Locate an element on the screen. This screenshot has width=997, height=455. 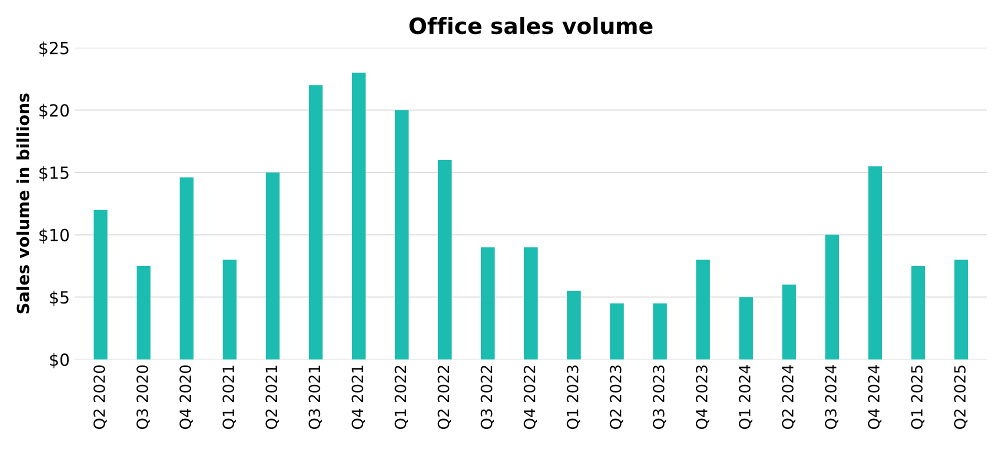
x-tick-label: Q2 2021 is located at coordinates (272, 397).